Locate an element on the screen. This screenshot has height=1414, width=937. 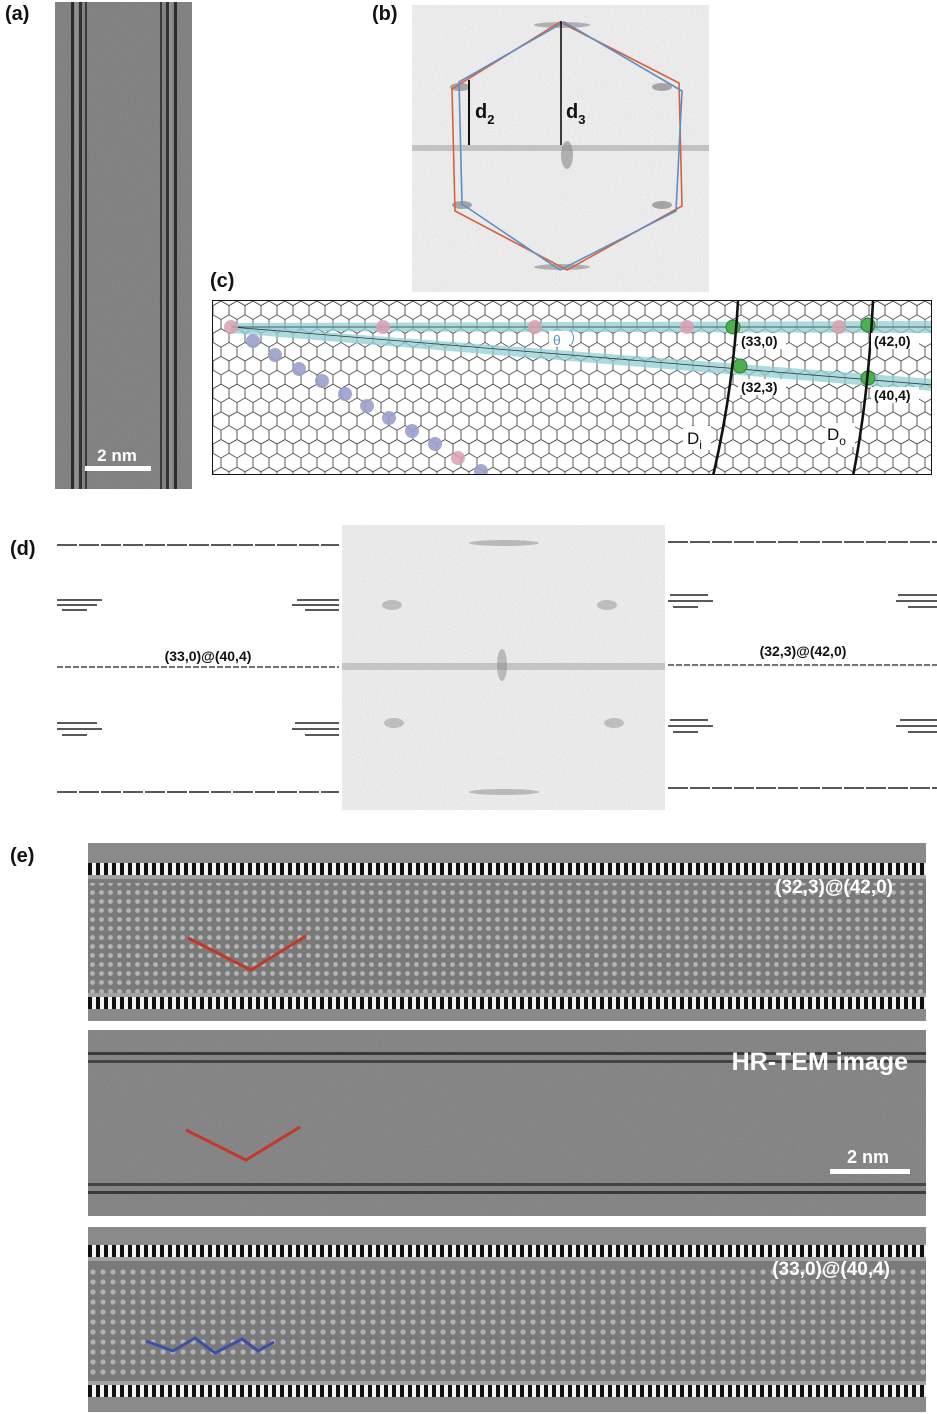
di-subscript: i is located at coordinates (700, 445).